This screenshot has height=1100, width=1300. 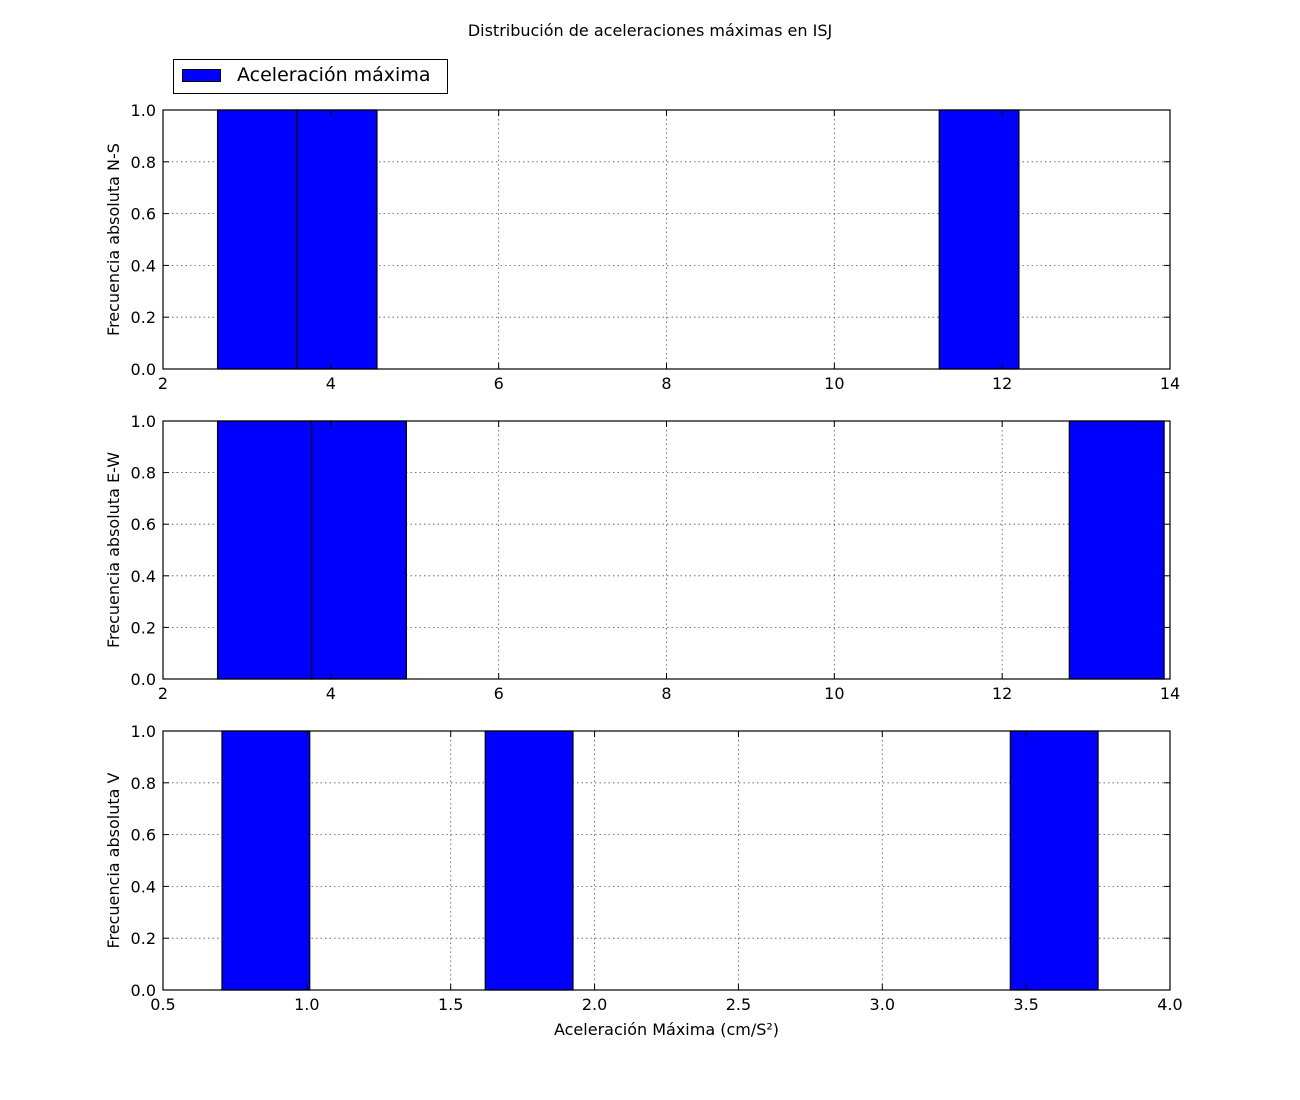 I want to click on x-tick-label: 2.5, so click(x=738, y=1004).